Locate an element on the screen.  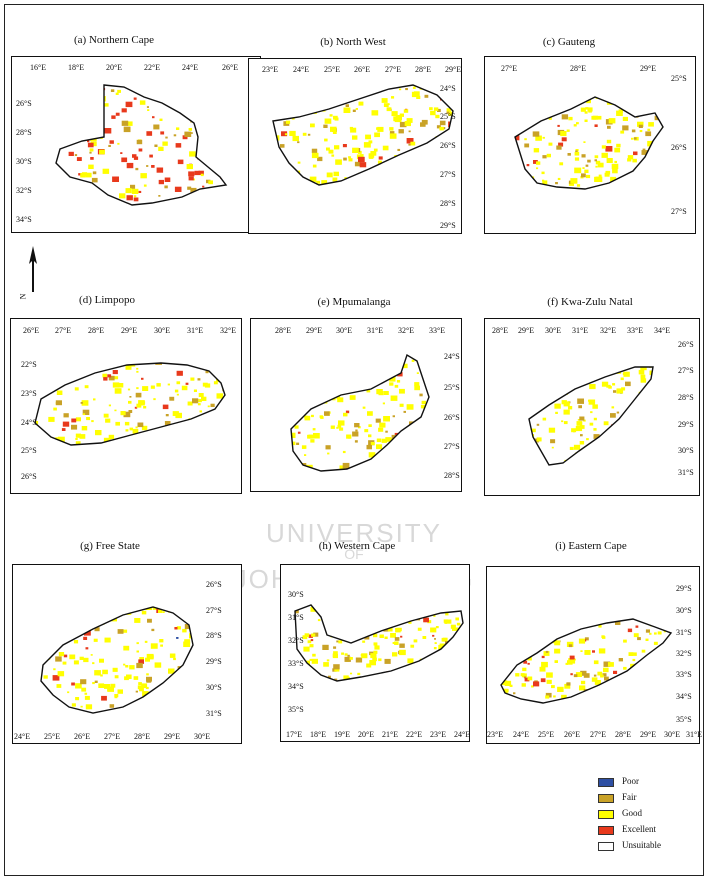
lon-label-d: 31°E is located at coordinates (195, 330).